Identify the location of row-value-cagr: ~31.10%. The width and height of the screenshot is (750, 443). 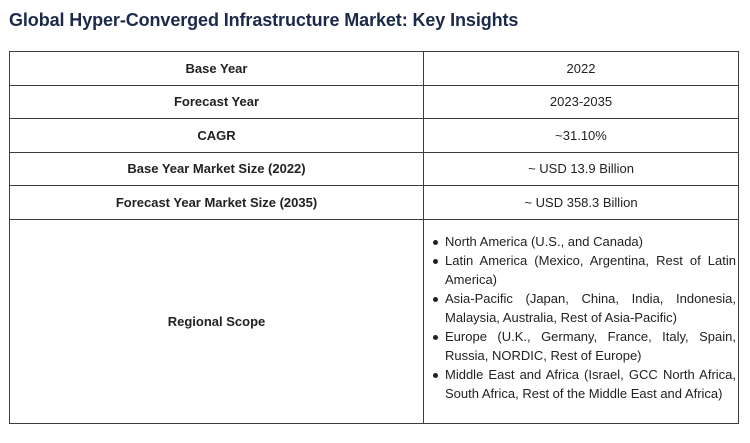
(581, 135).